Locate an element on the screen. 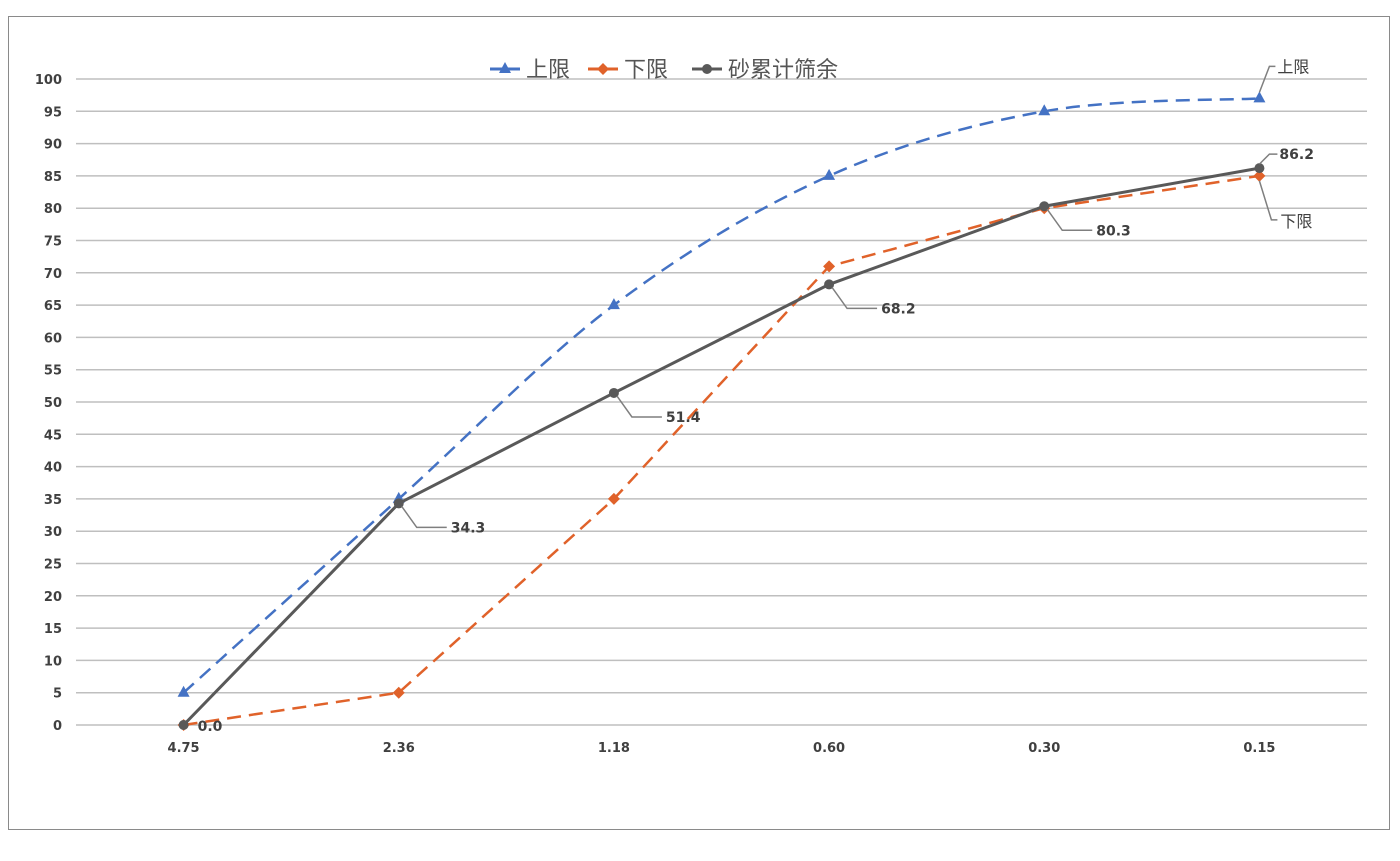 This screenshot has height=861, width=1400. y-tick-label: 60 is located at coordinates (53, 338).